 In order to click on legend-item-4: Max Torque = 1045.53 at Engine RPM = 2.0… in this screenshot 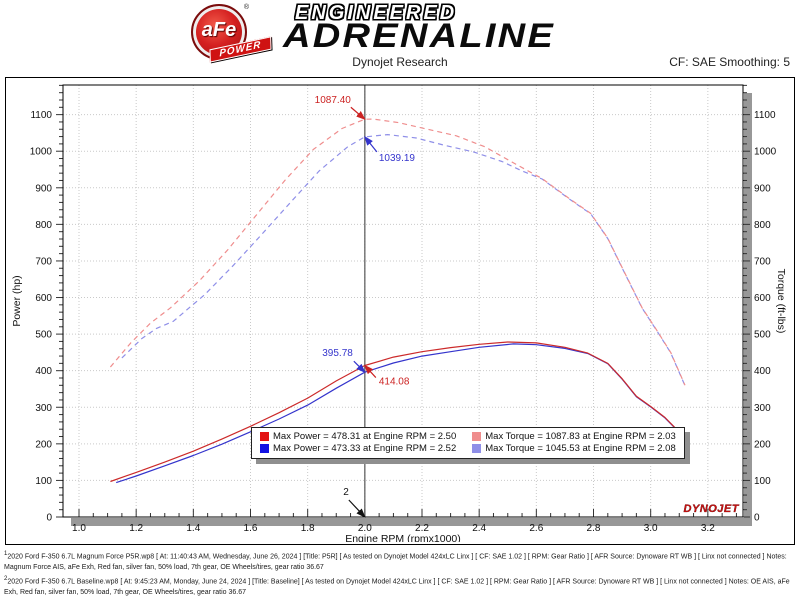, I will do `click(574, 448)`.